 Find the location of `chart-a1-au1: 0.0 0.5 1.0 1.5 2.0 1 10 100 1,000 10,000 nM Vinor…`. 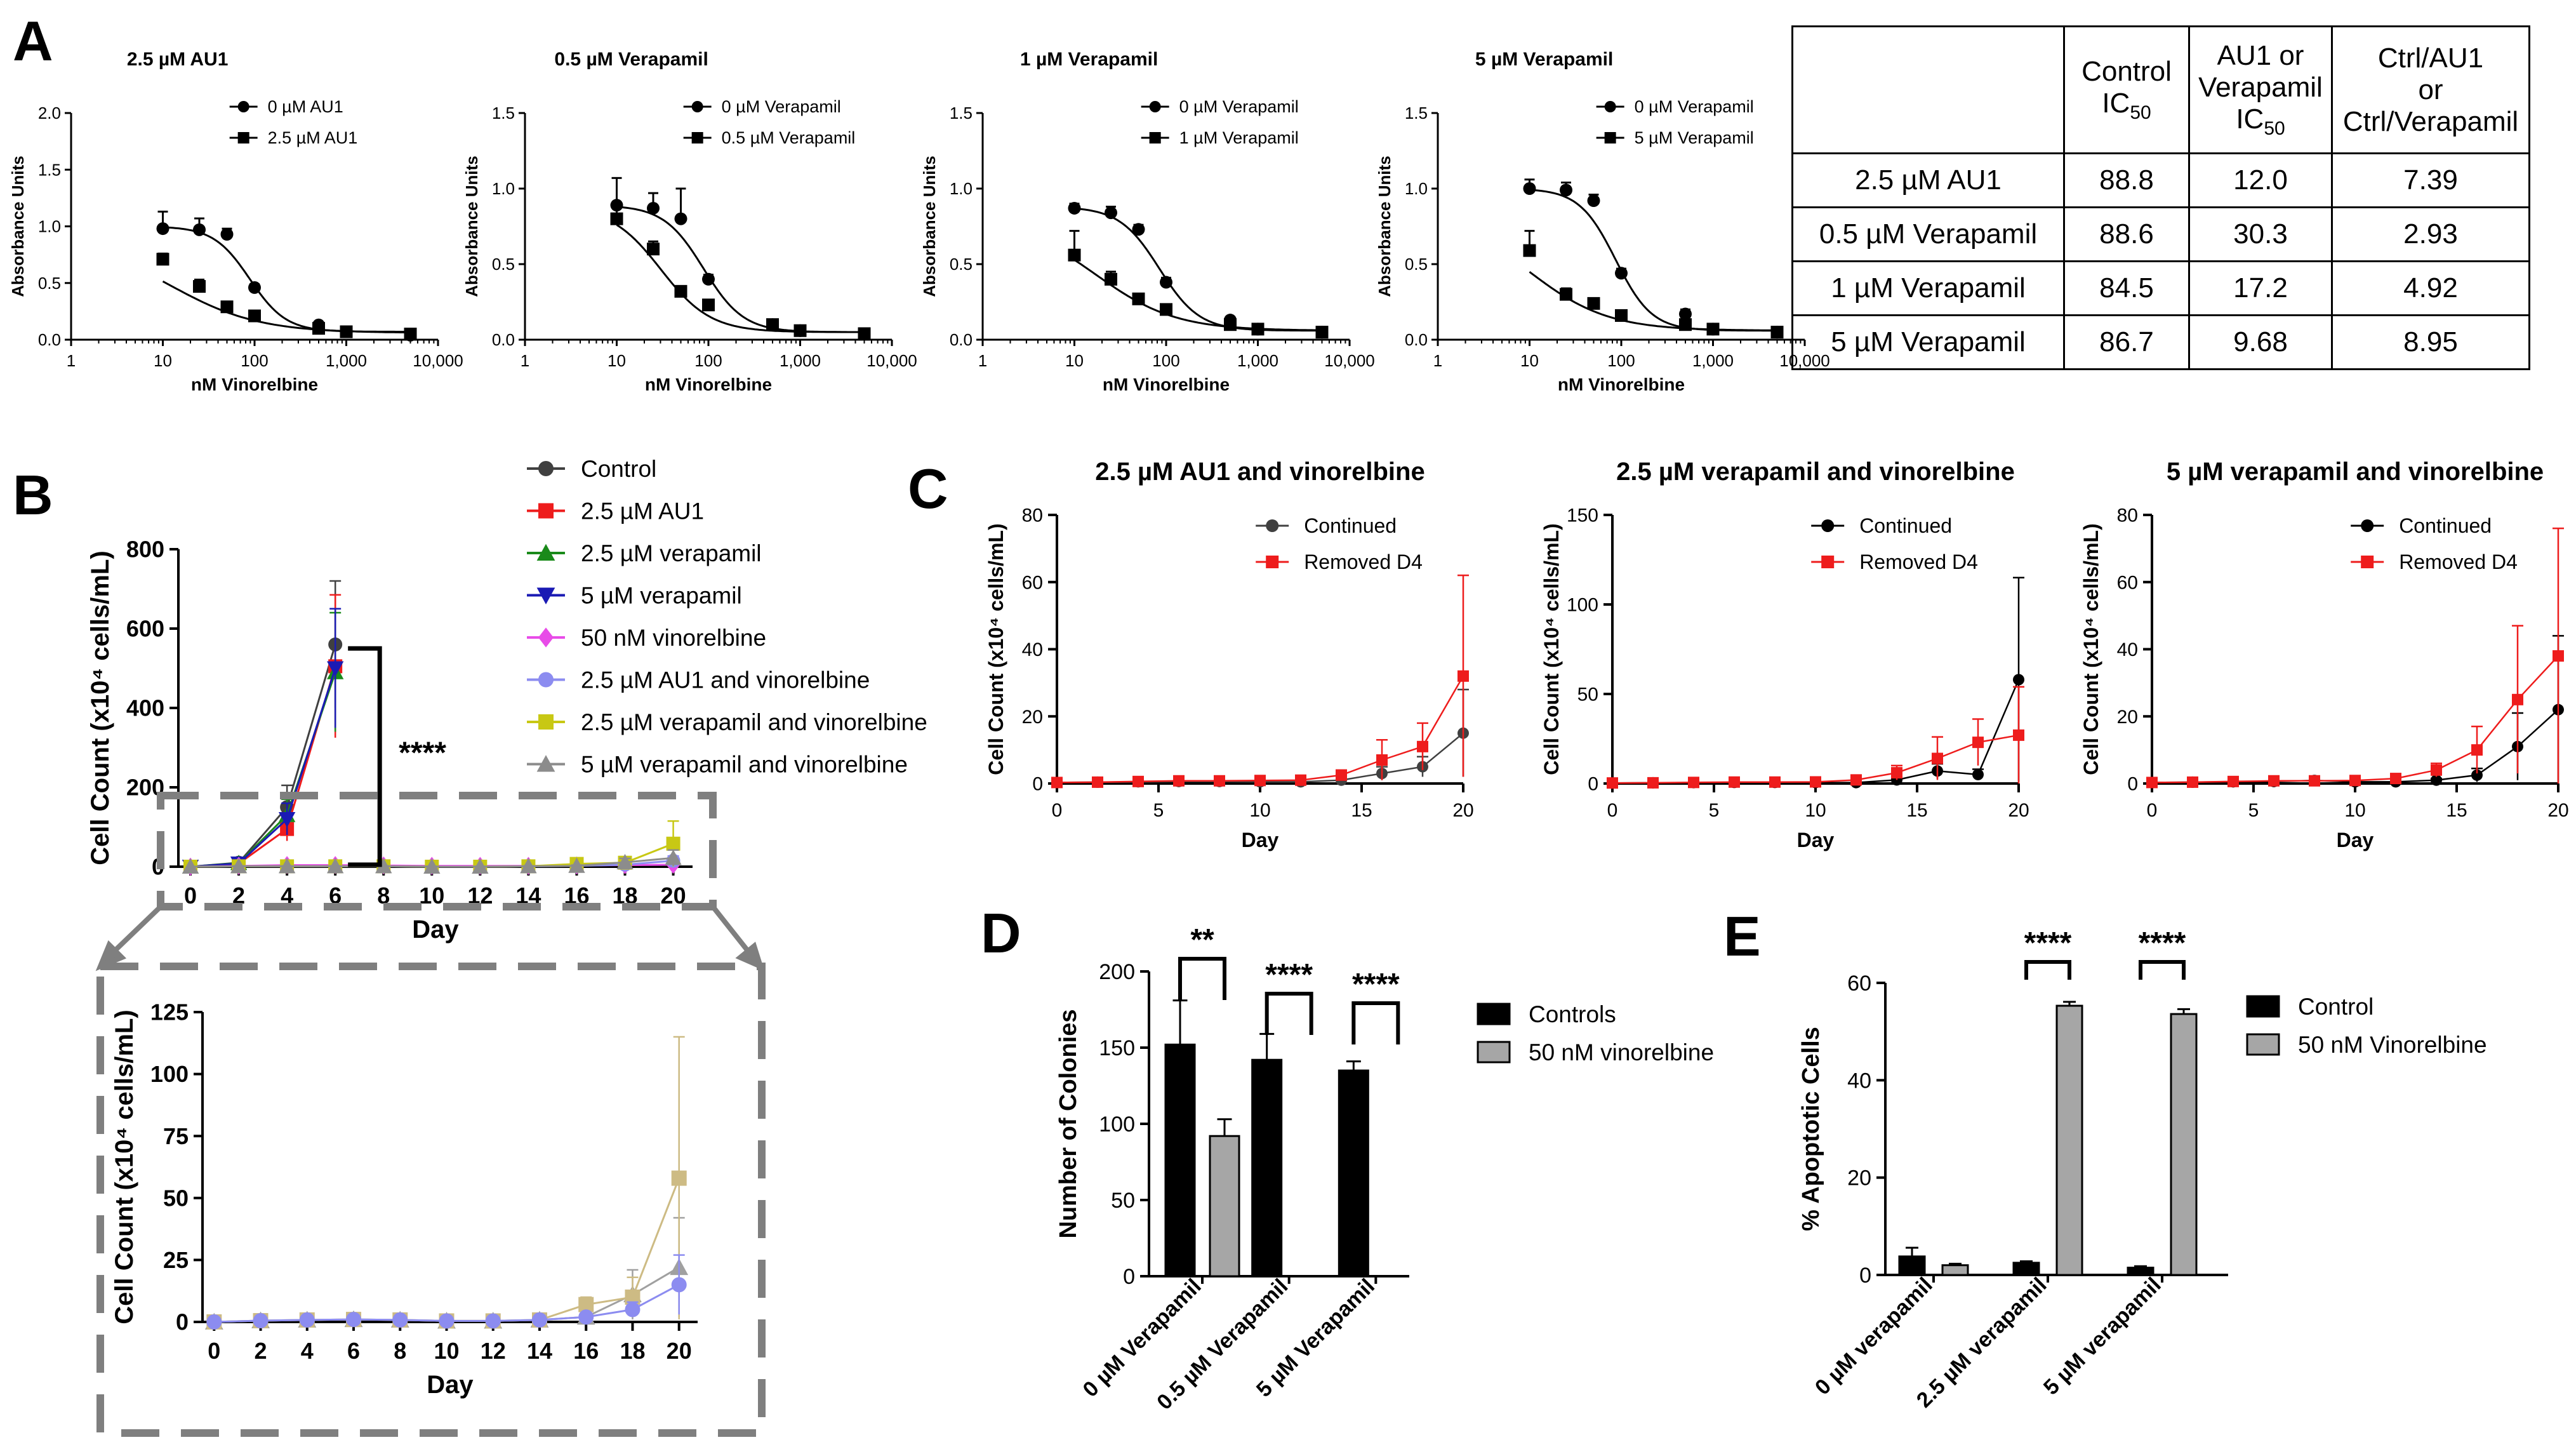

chart-a1-au1: 0.0 0.5 1.0 1.5 2.0 1 10 100 1,000 10,000 nM Vinor… is located at coordinates (235, 221).